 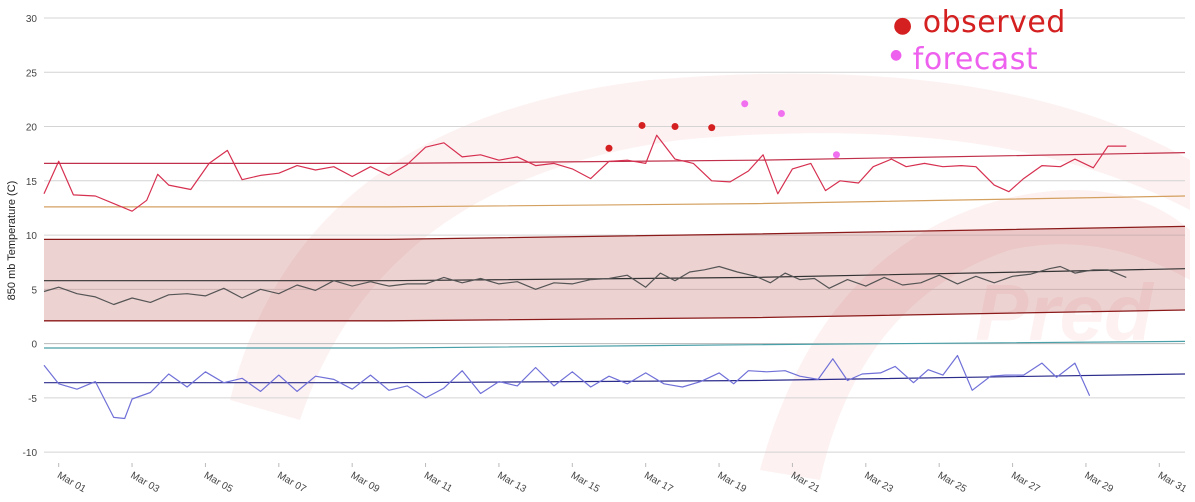 I want to click on y-tick-label: 5, so click(x=34, y=290).